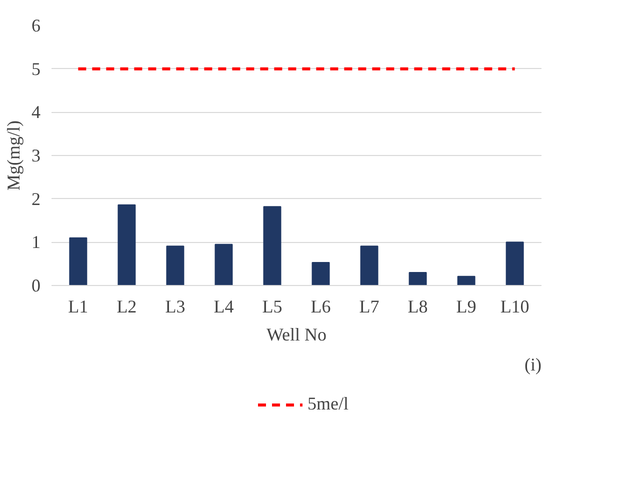 The image size is (621, 483). I want to click on y-tick-label: 5, so click(36, 68).